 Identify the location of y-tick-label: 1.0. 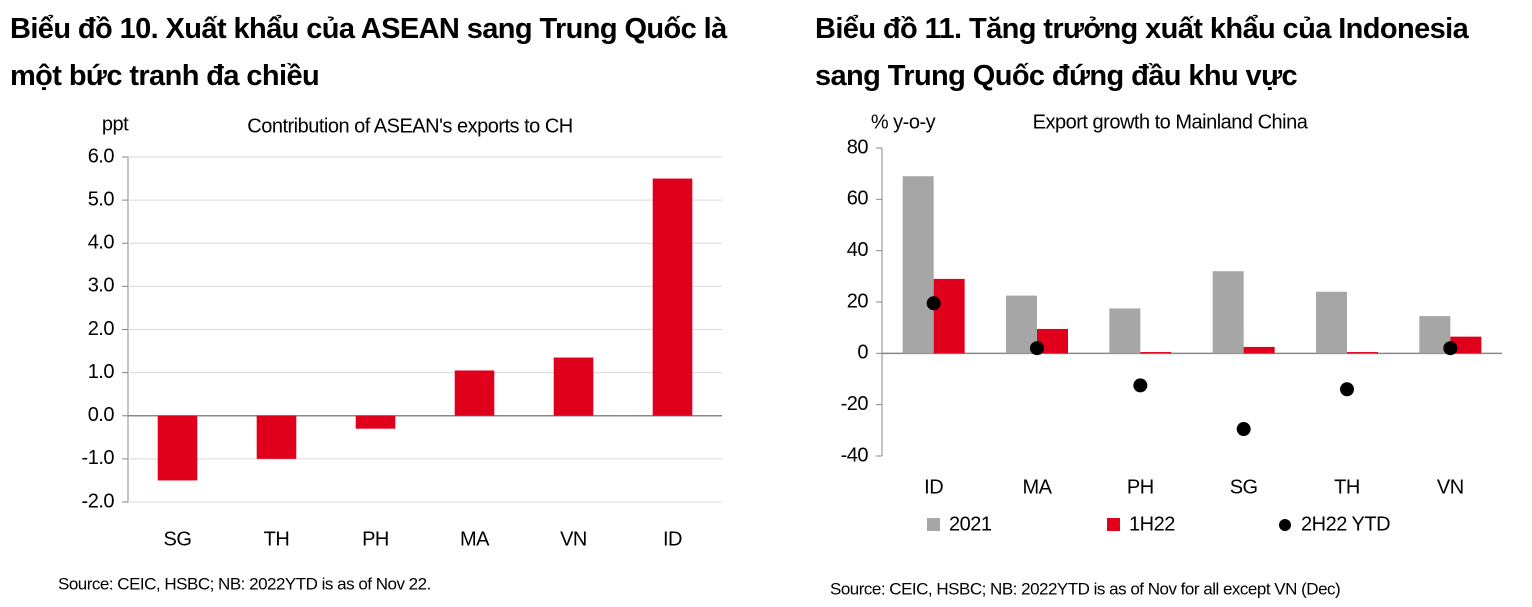
(101, 372).